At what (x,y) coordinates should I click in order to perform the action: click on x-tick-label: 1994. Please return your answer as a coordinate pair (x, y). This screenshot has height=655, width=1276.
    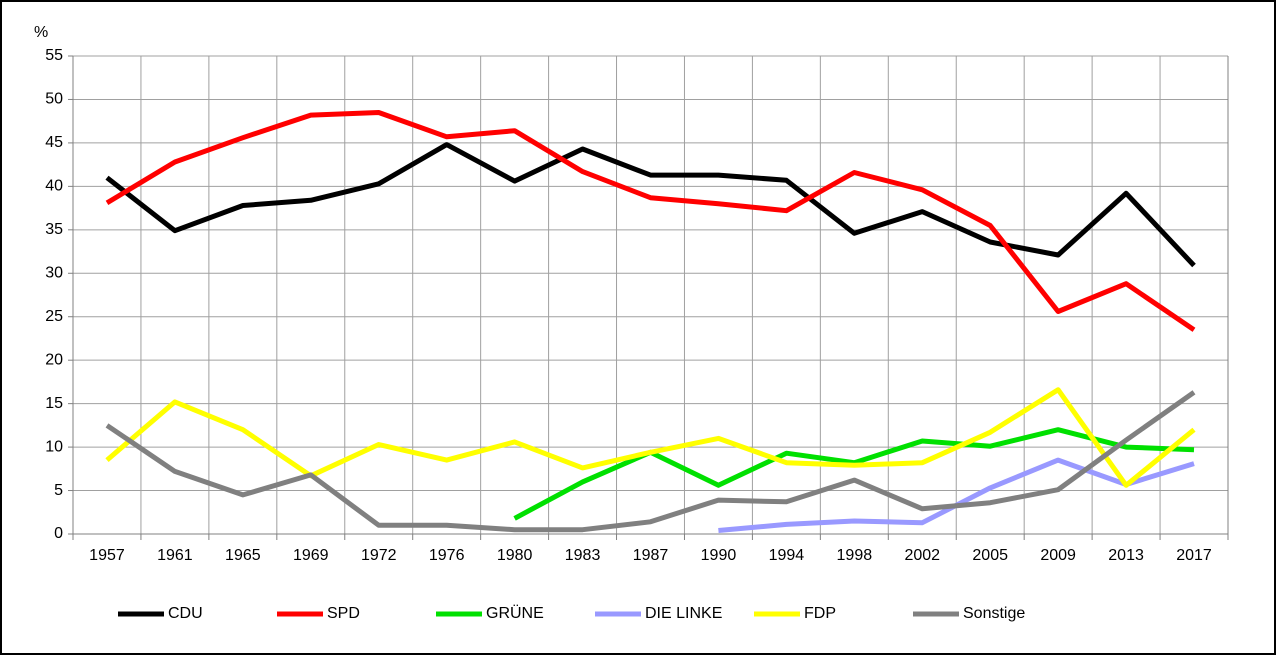
    Looking at the image, I should click on (787, 555).